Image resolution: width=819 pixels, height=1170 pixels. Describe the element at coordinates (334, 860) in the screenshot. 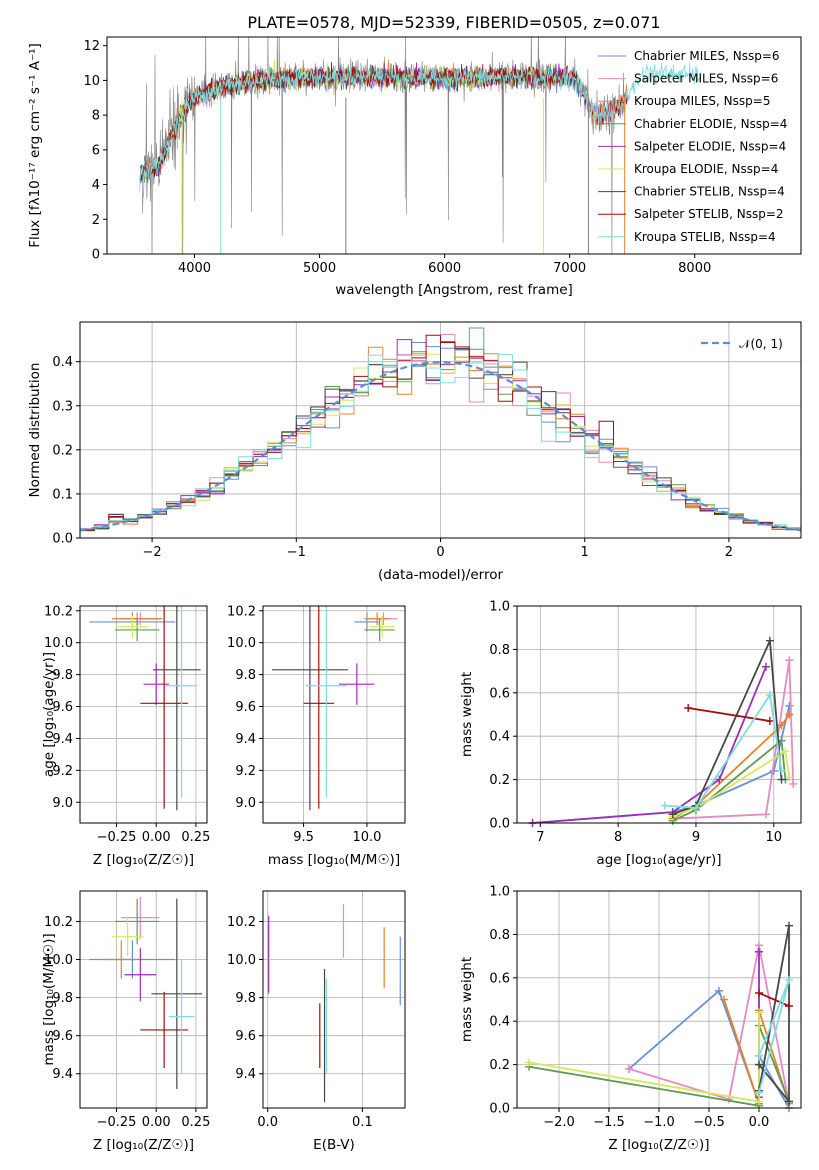

I see `x-axis-label: mass [log₁₀(M/M☉)]` at that location.